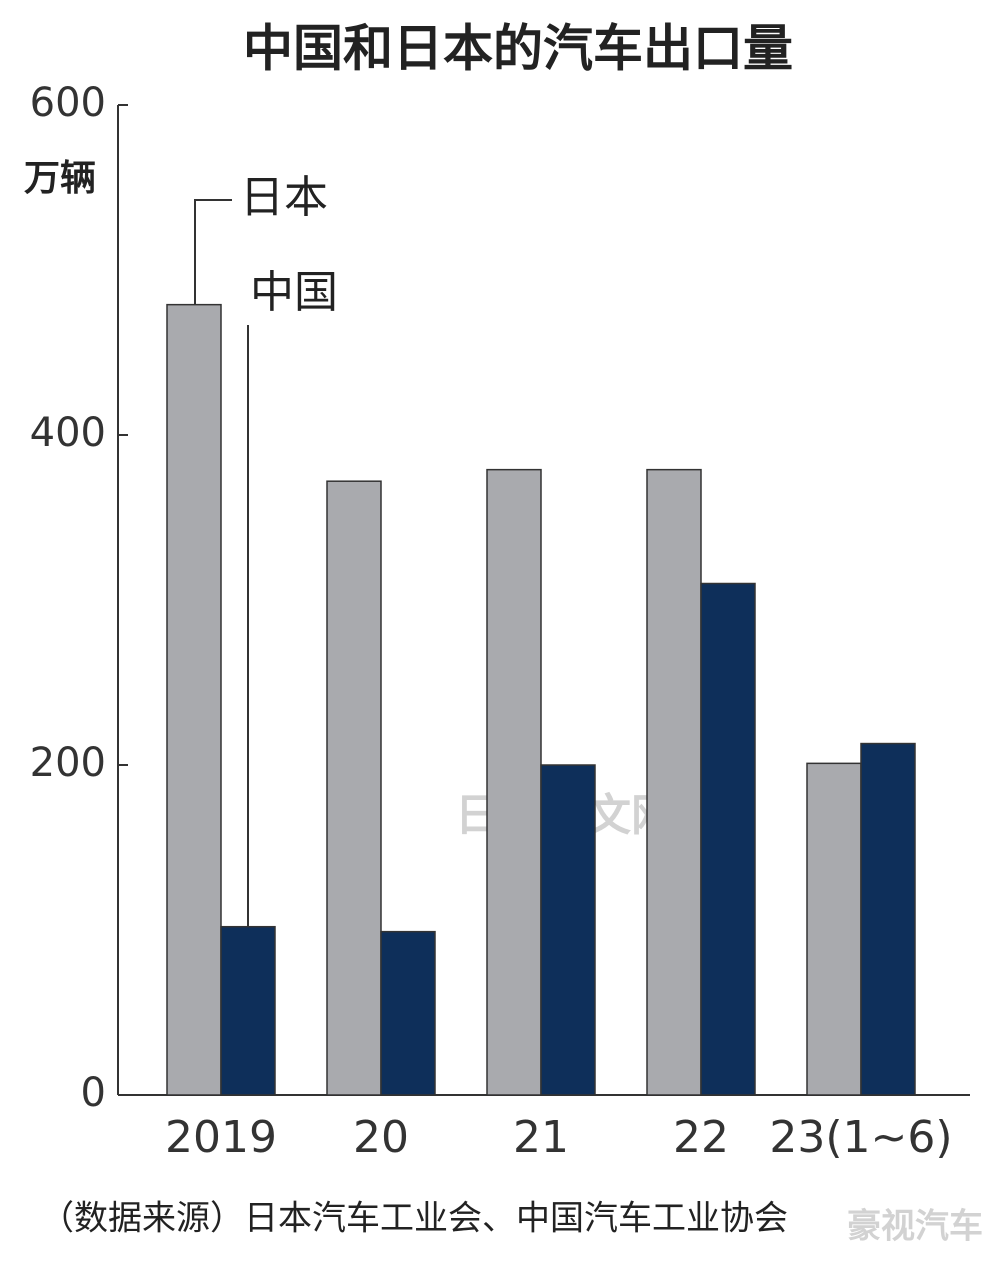  What do you see at coordinates (294, 292) in the screenshot?
I see `legend-label: 中国` at bounding box center [294, 292].